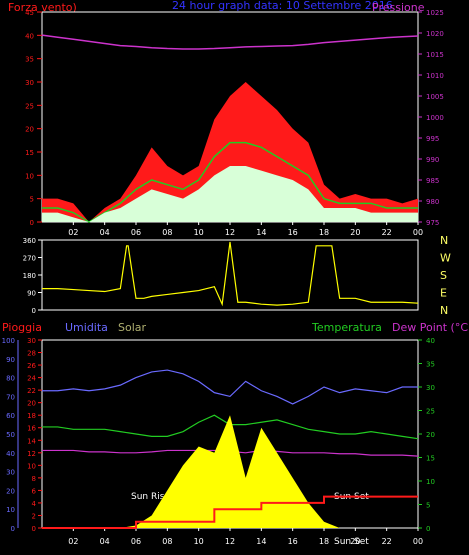 This screenshot has height=555, width=469. I want to click on weather-xtick-label: 02, so click(73, 541).